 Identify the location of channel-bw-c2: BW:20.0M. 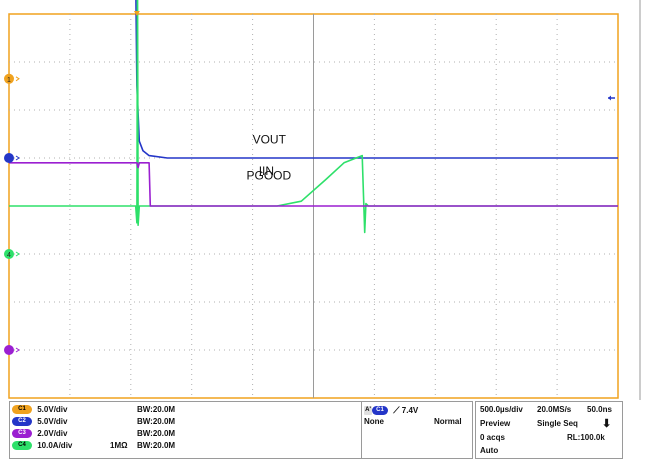
(156, 421).